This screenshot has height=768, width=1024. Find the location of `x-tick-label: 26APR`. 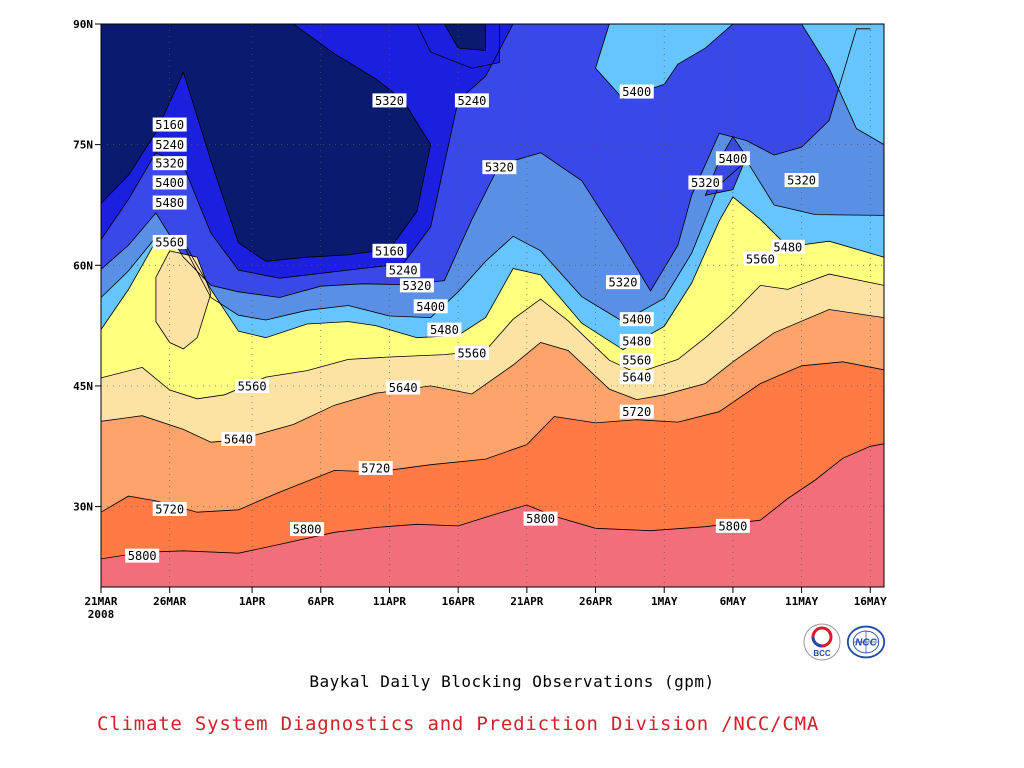

x-tick-label: 26APR is located at coordinates (595, 601).